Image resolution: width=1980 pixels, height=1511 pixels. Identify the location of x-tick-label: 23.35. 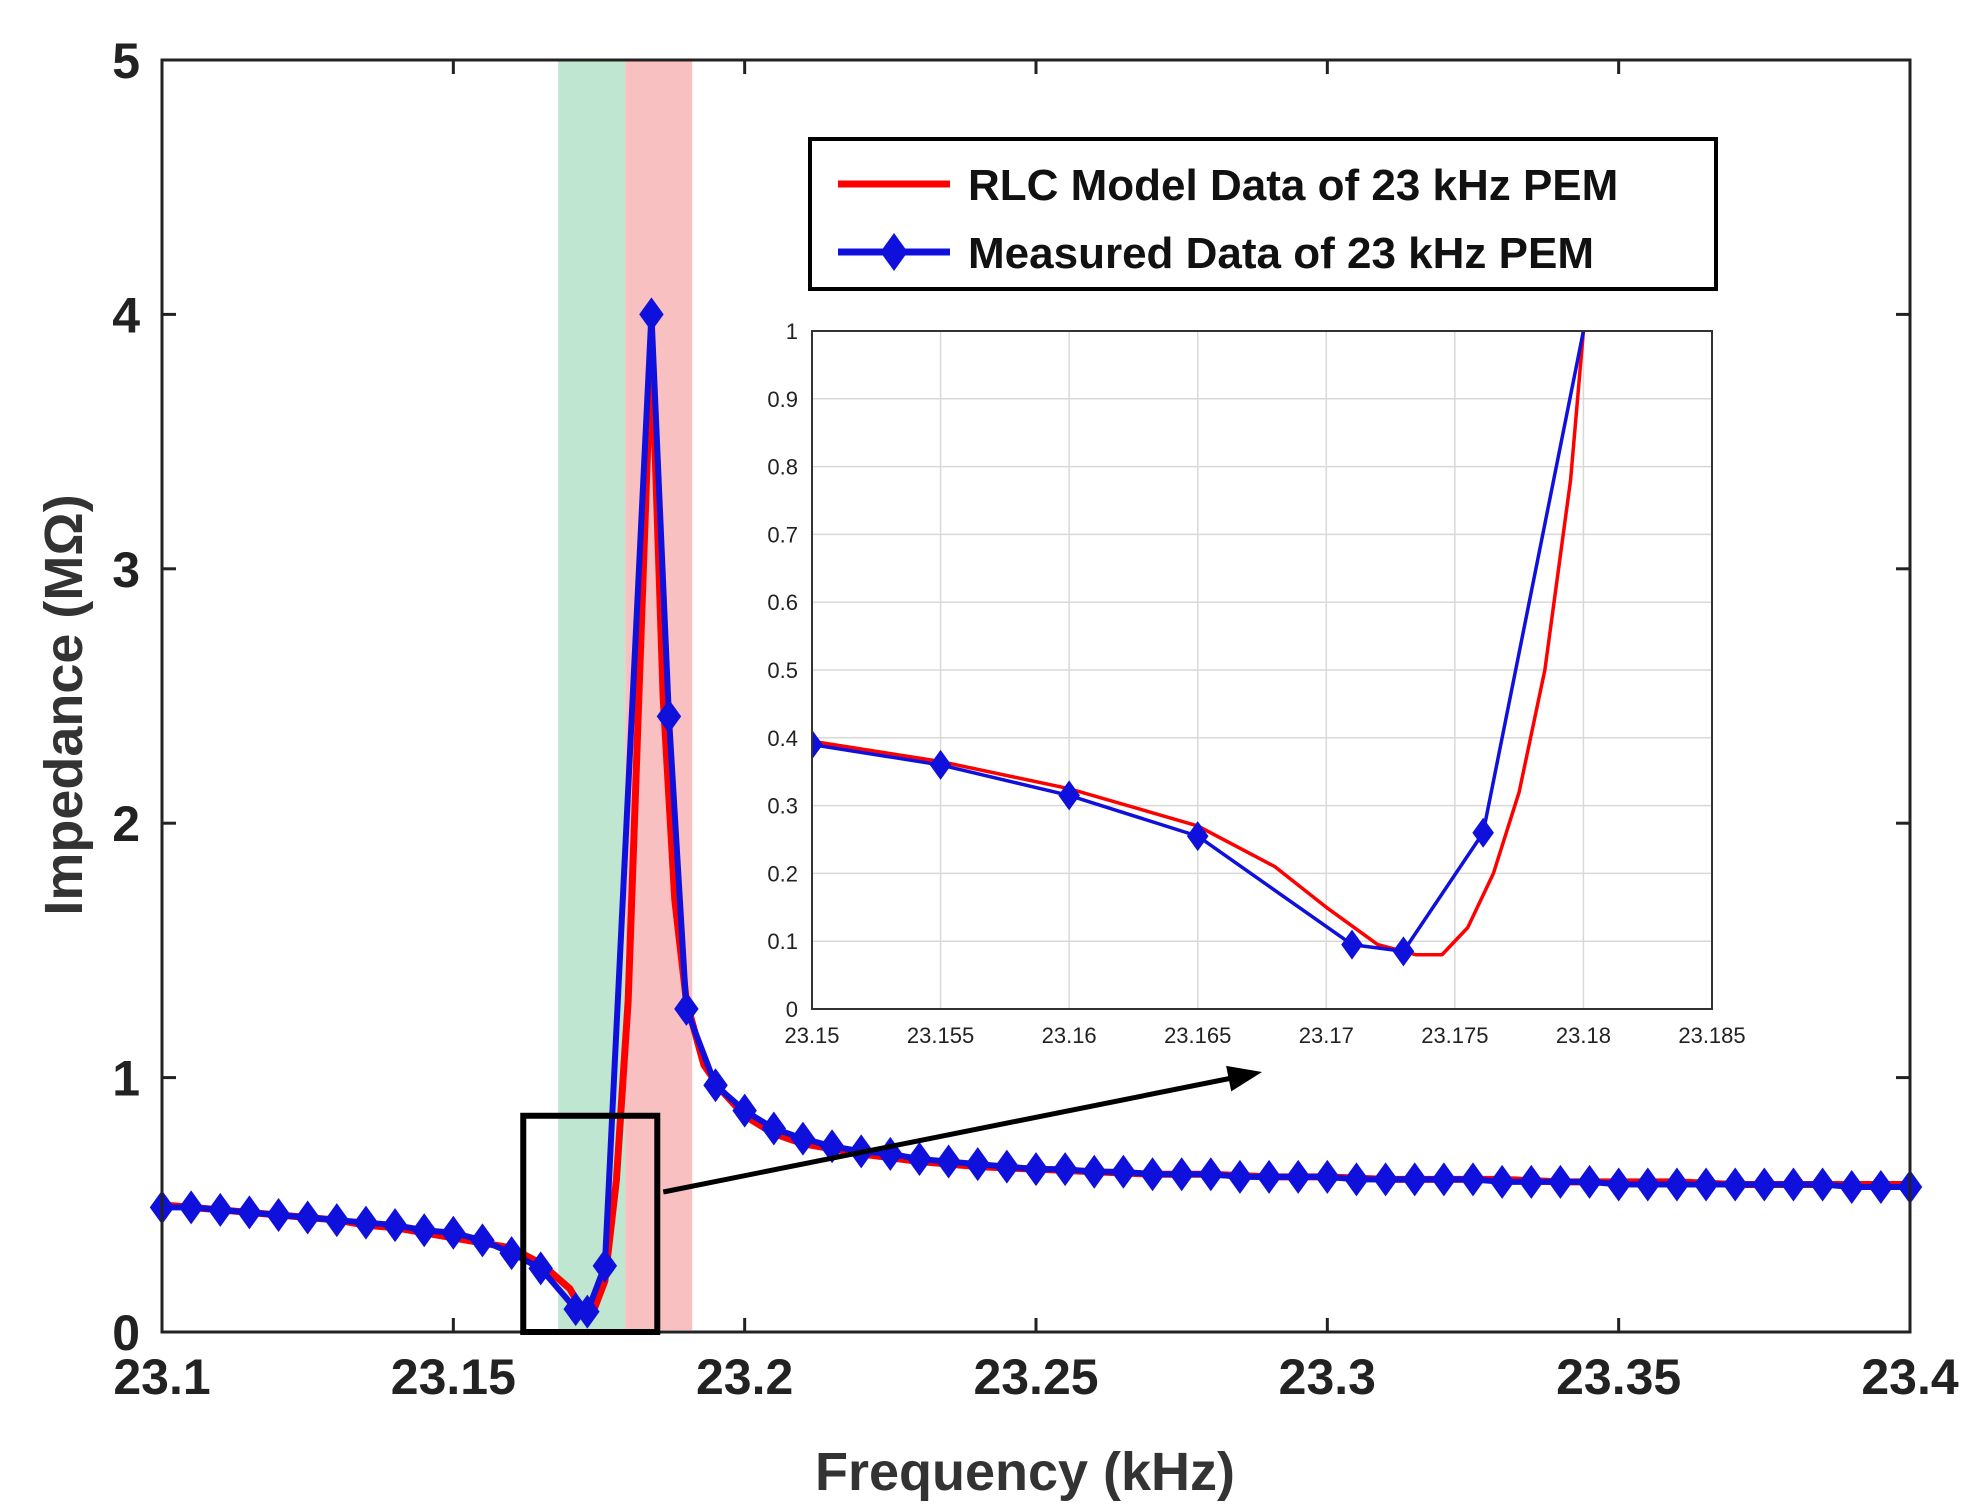
(1618, 1377).